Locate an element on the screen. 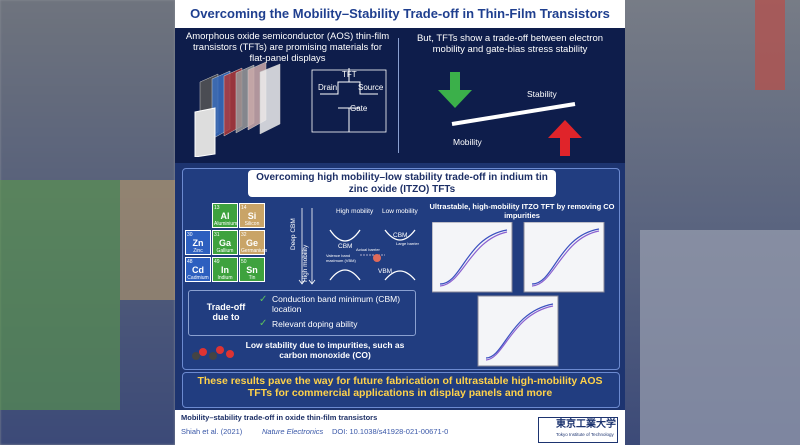  footer is located at coordinates (400, 427).